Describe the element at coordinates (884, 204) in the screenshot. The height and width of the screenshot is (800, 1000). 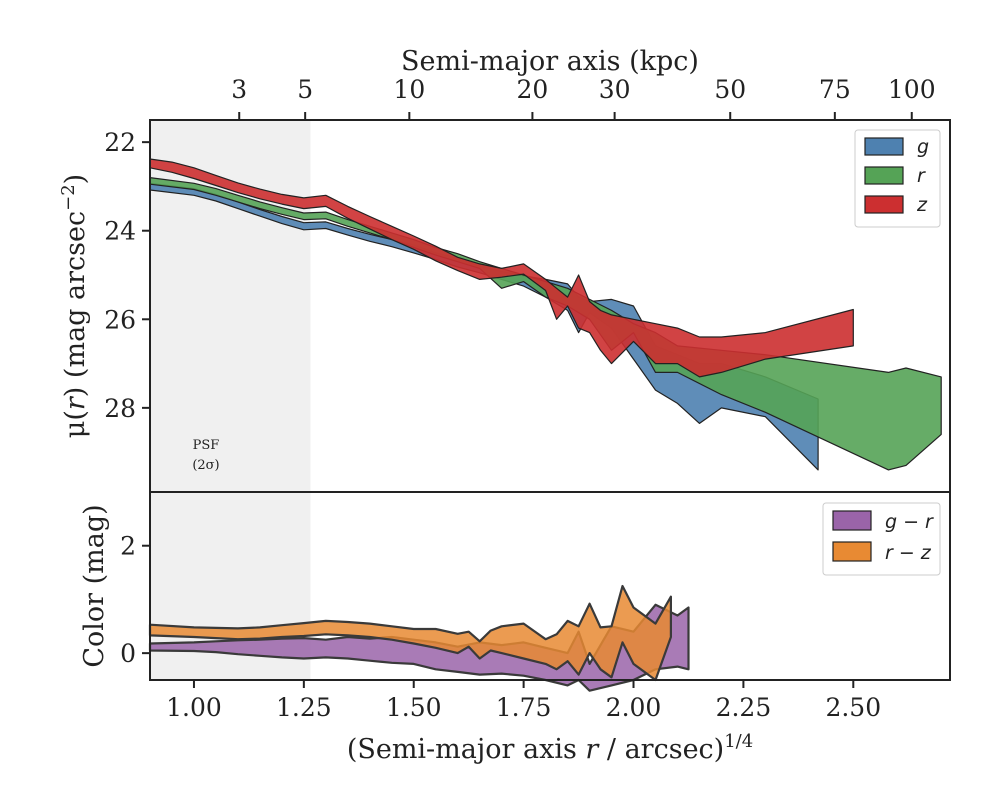
I see `legend-swatch-z` at that location.